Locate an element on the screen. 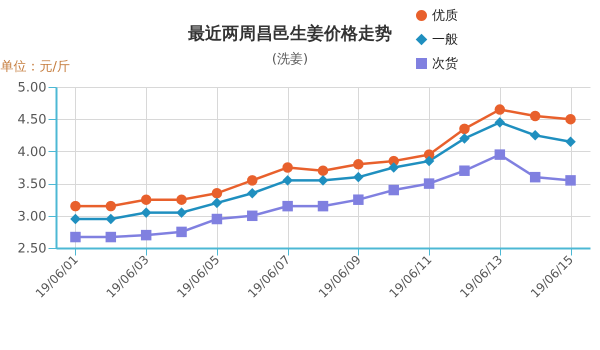 This screenshot has width=600, height=350. y-tick-label: 3.00 is located at coordinates (32, 216).